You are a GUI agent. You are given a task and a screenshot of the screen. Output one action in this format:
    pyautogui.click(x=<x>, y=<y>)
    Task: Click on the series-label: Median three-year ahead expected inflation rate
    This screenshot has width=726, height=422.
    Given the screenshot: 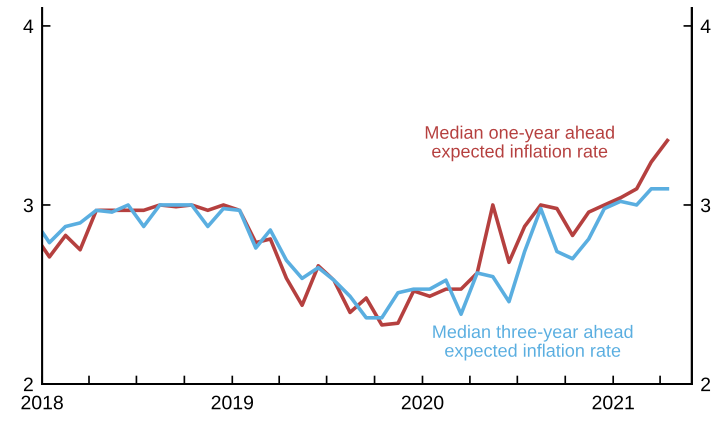 What is the action you would take?
    pyautogui.click(x=532, y=342)
    